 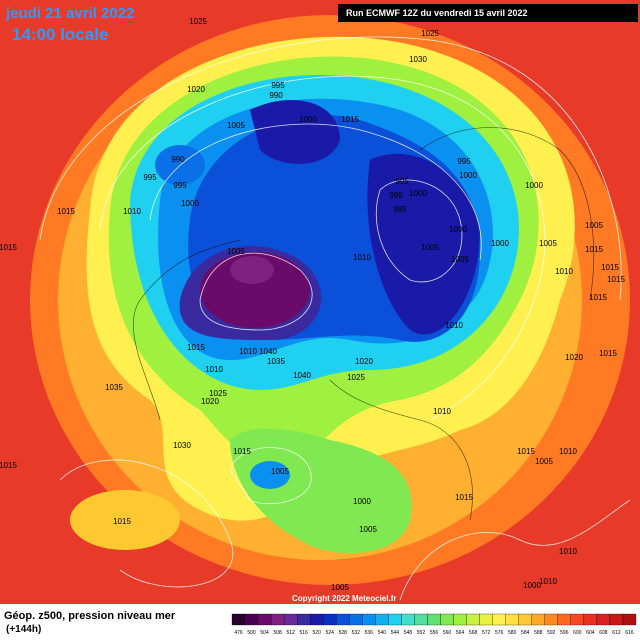 What do you see at coordinates (395, 633) in the screenshot?
I see `colorbar-tick-label: 544` at bounding box center [395, 633].